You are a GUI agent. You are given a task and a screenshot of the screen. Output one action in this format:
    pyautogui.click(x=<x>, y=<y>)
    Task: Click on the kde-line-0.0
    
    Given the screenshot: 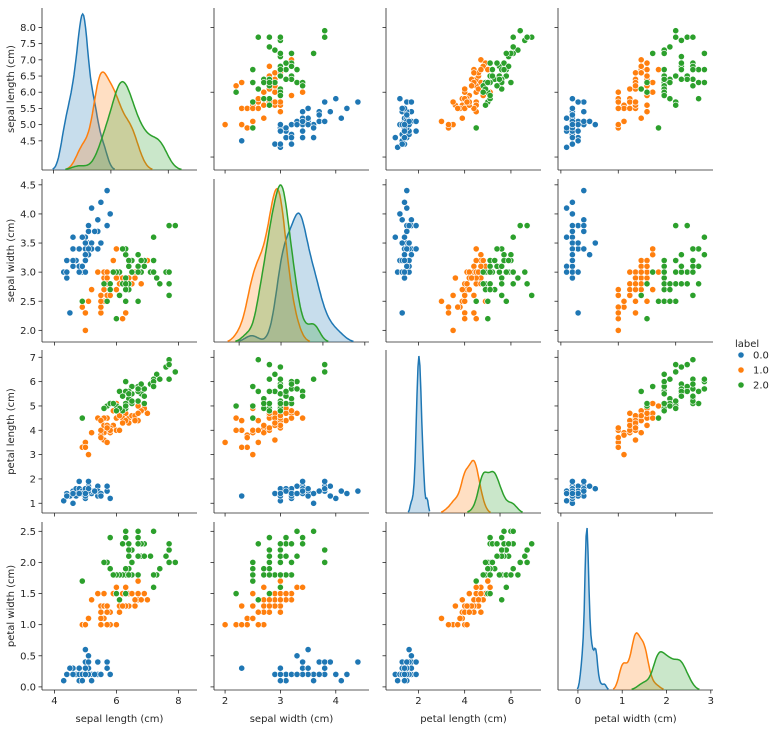 What is the action you would take?
    pyautogui.click(x=295, y=277)
    